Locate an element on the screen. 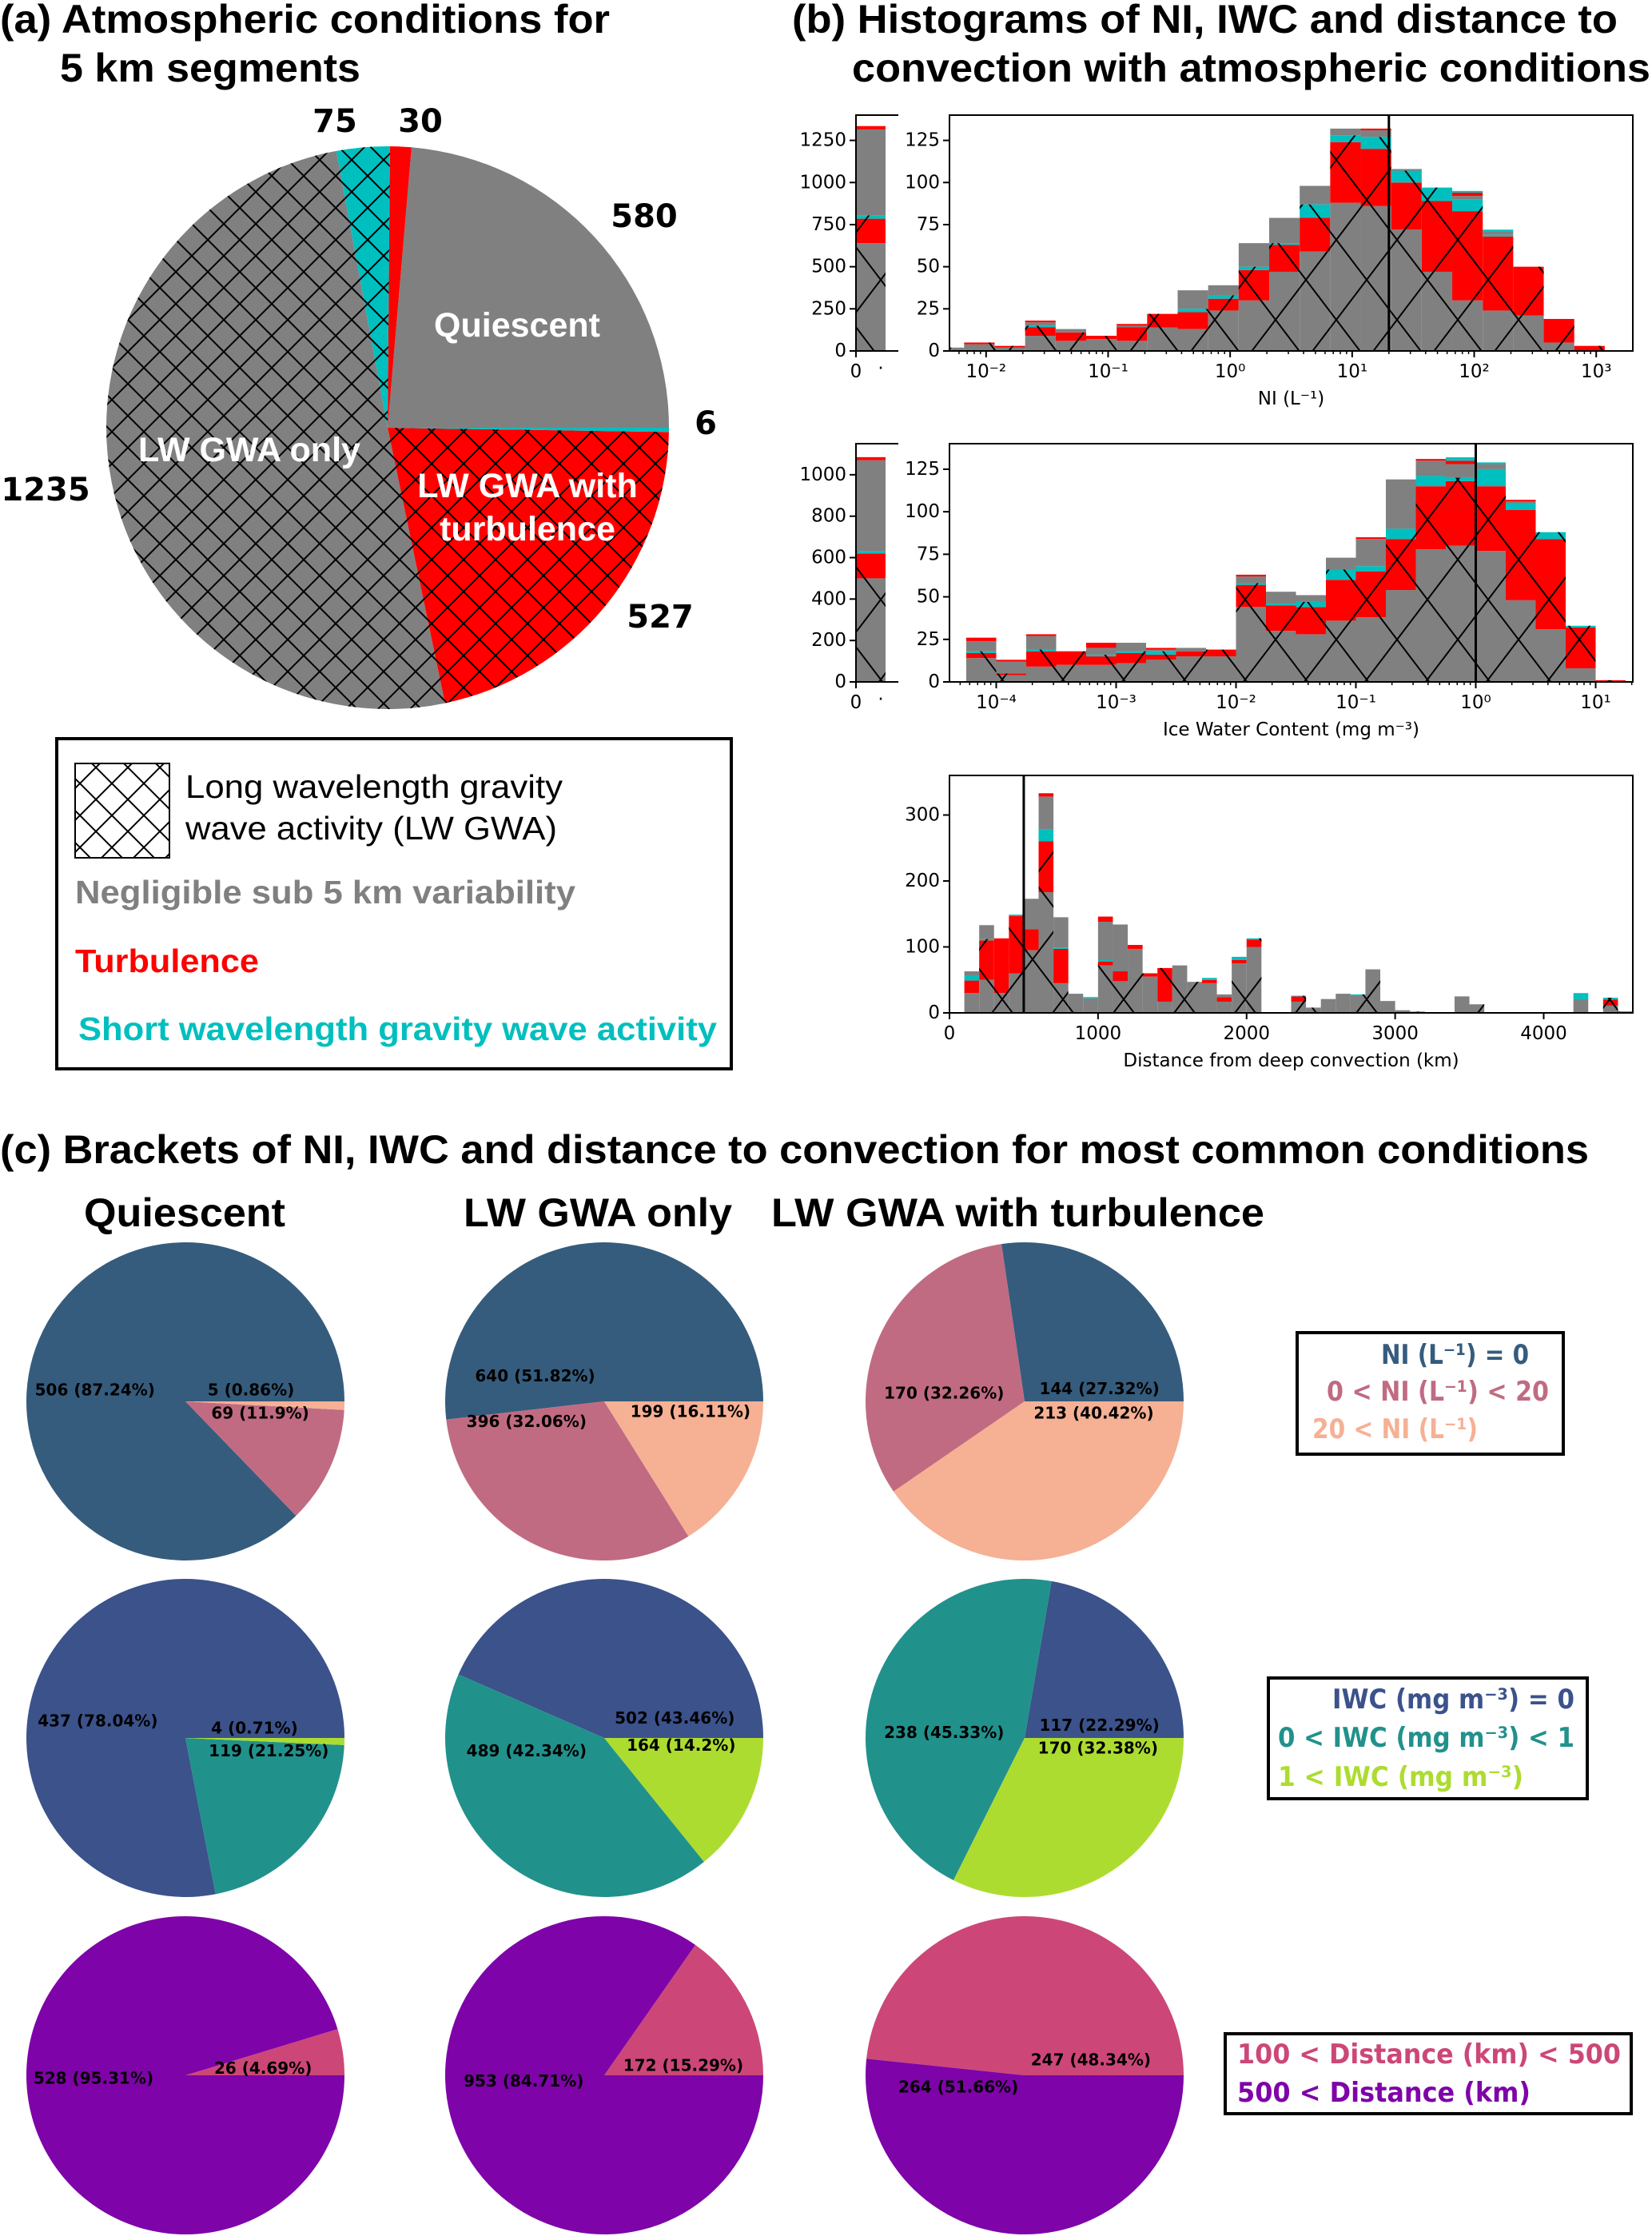  pie-chart: 502 (43.46%) 489 (42.34%) 164 (14.2%) is located at coordinates (604, 1738).